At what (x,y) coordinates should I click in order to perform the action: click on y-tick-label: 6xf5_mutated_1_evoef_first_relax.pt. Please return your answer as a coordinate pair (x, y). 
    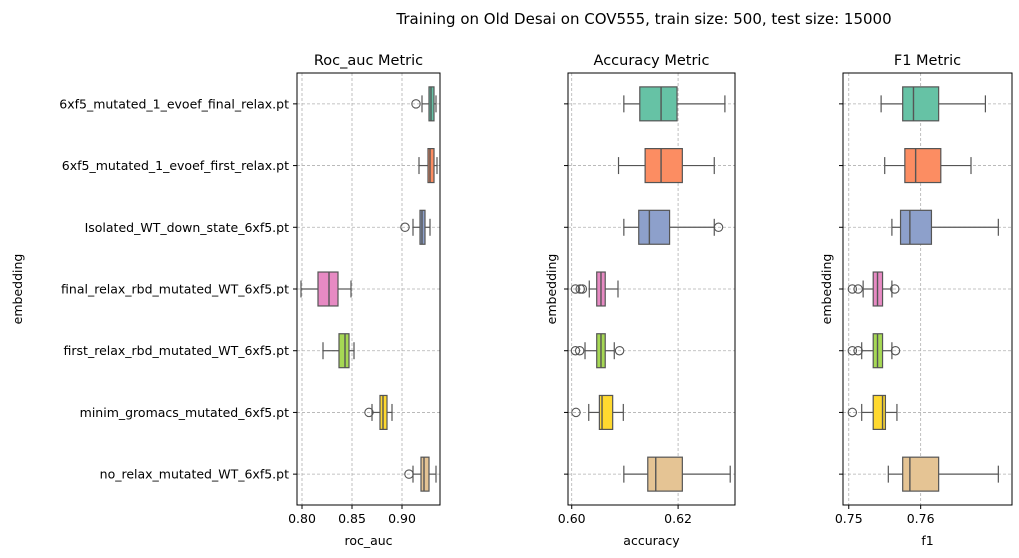
    Looking at the image, I should click on (175, 165).